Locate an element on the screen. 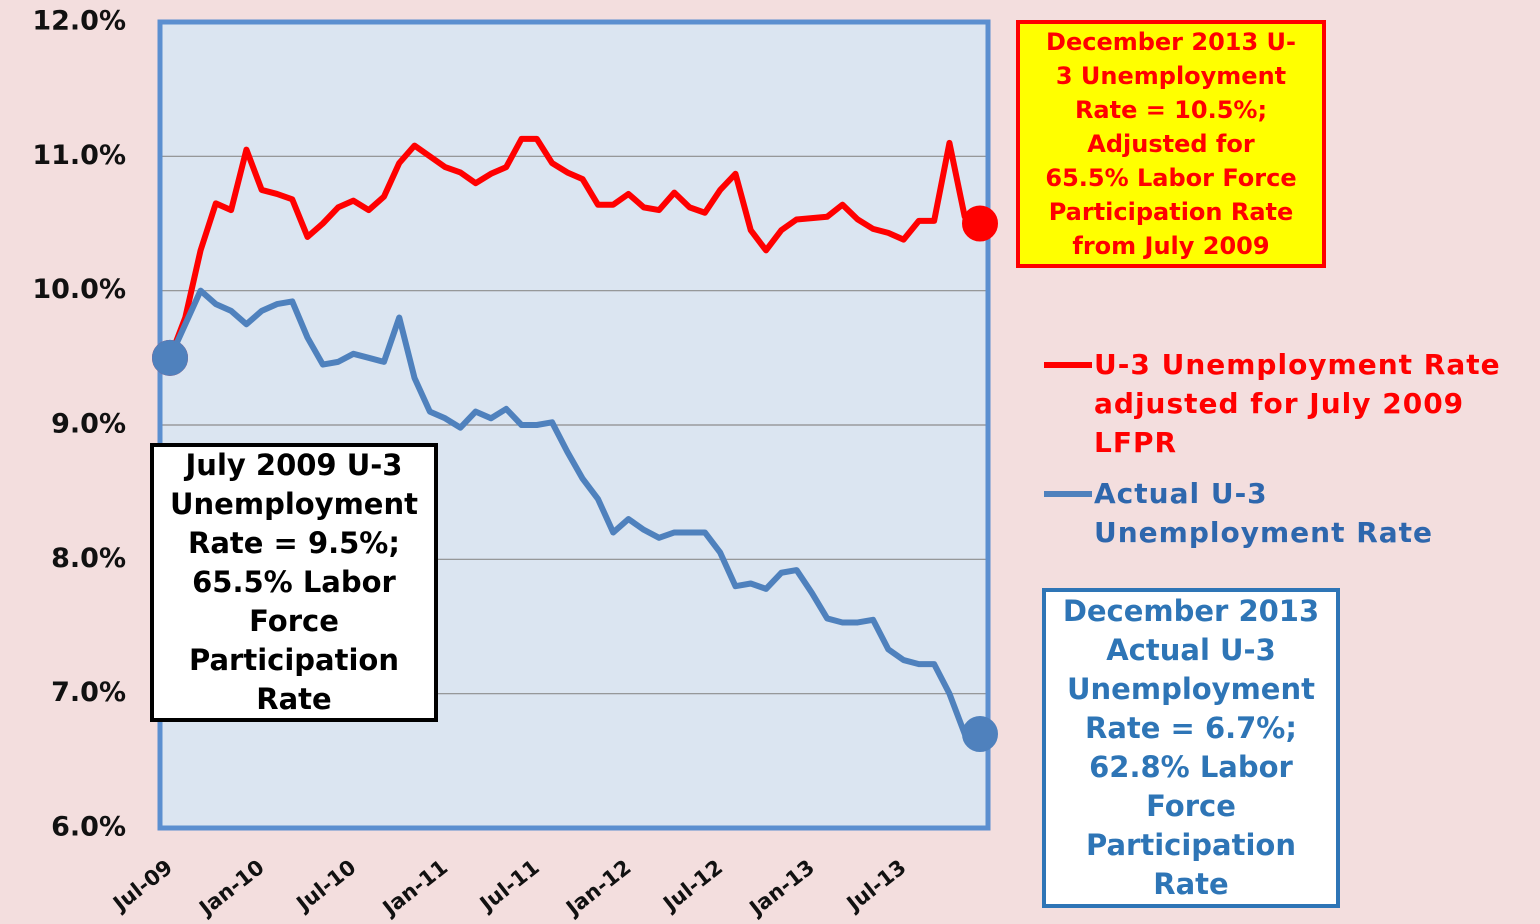 Image resolution: width=1540 pixels, height=924 pixels. legend-label: Actual U-3 Unemployment Rate is located at coordinates (1264, 513).